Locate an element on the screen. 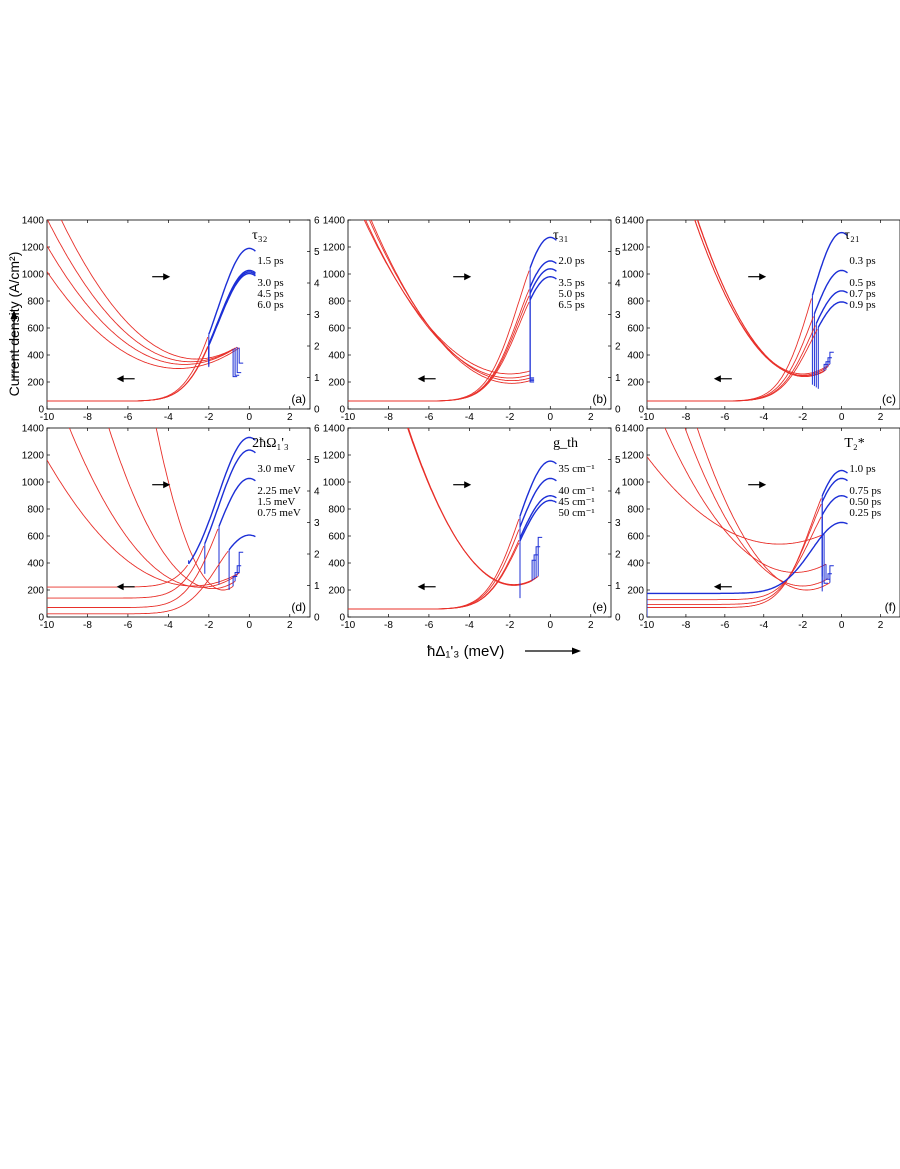 The width and height of the screenshot is (900, 1169). panel-frame is located at coordinates (479, 522).